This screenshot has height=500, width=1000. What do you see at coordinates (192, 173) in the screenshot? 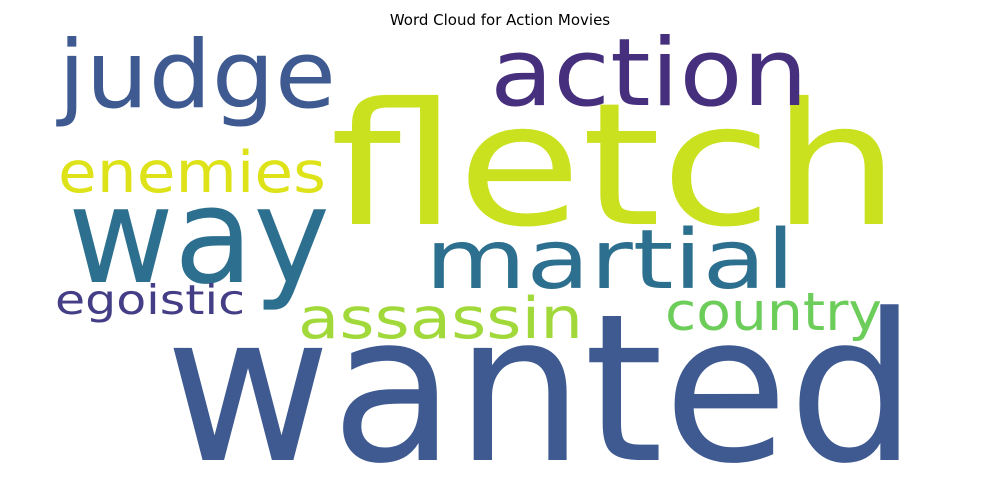
I see `word-enemies: enemies` at bounding box center [192, 173].